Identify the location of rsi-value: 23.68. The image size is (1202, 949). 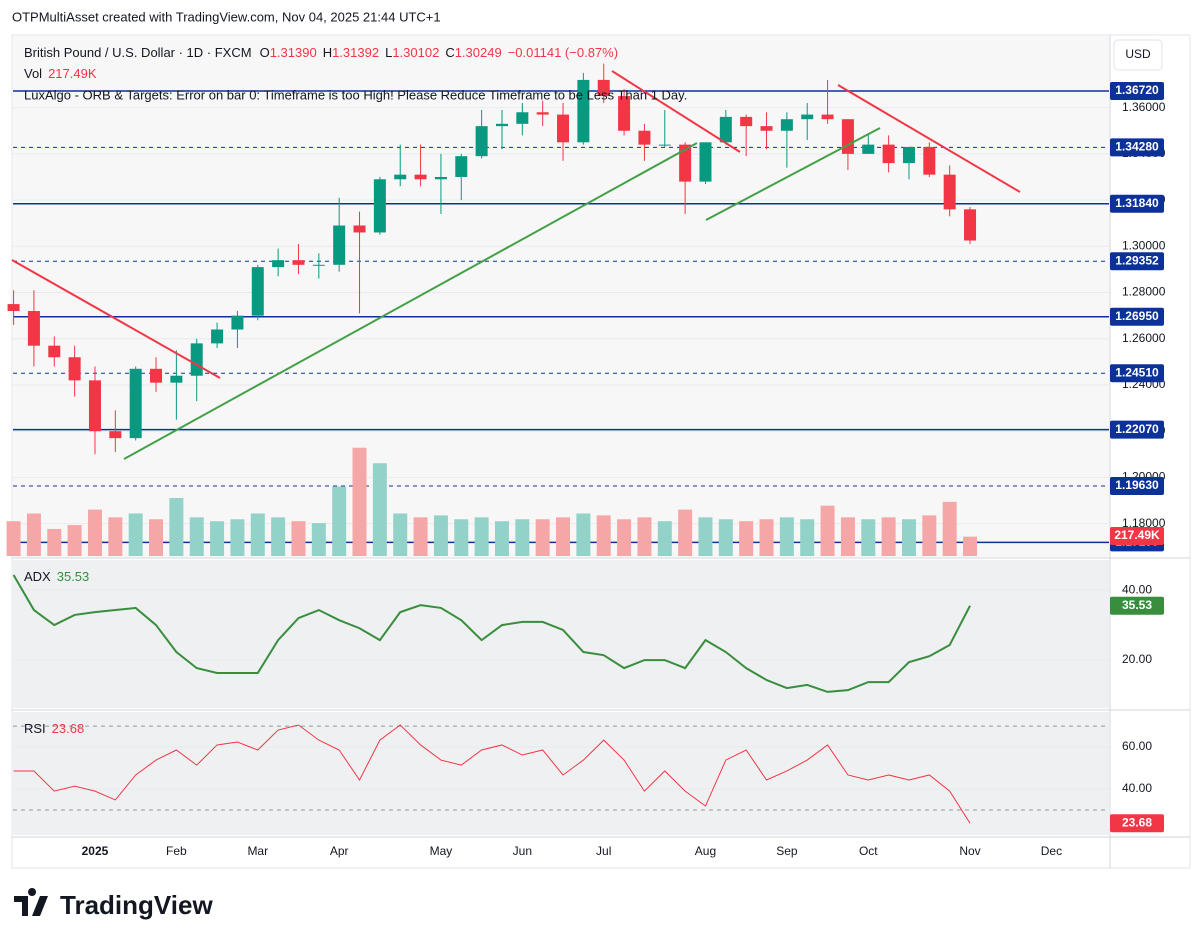
(68, 728).